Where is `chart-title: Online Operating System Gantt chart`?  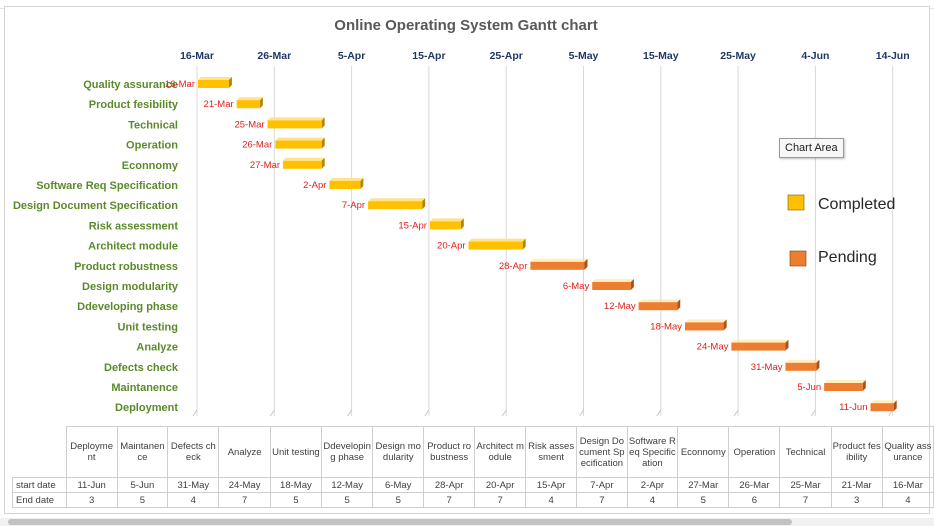
chart-title: Online Operating System Gantt chart is located at coordinates (465, 25).